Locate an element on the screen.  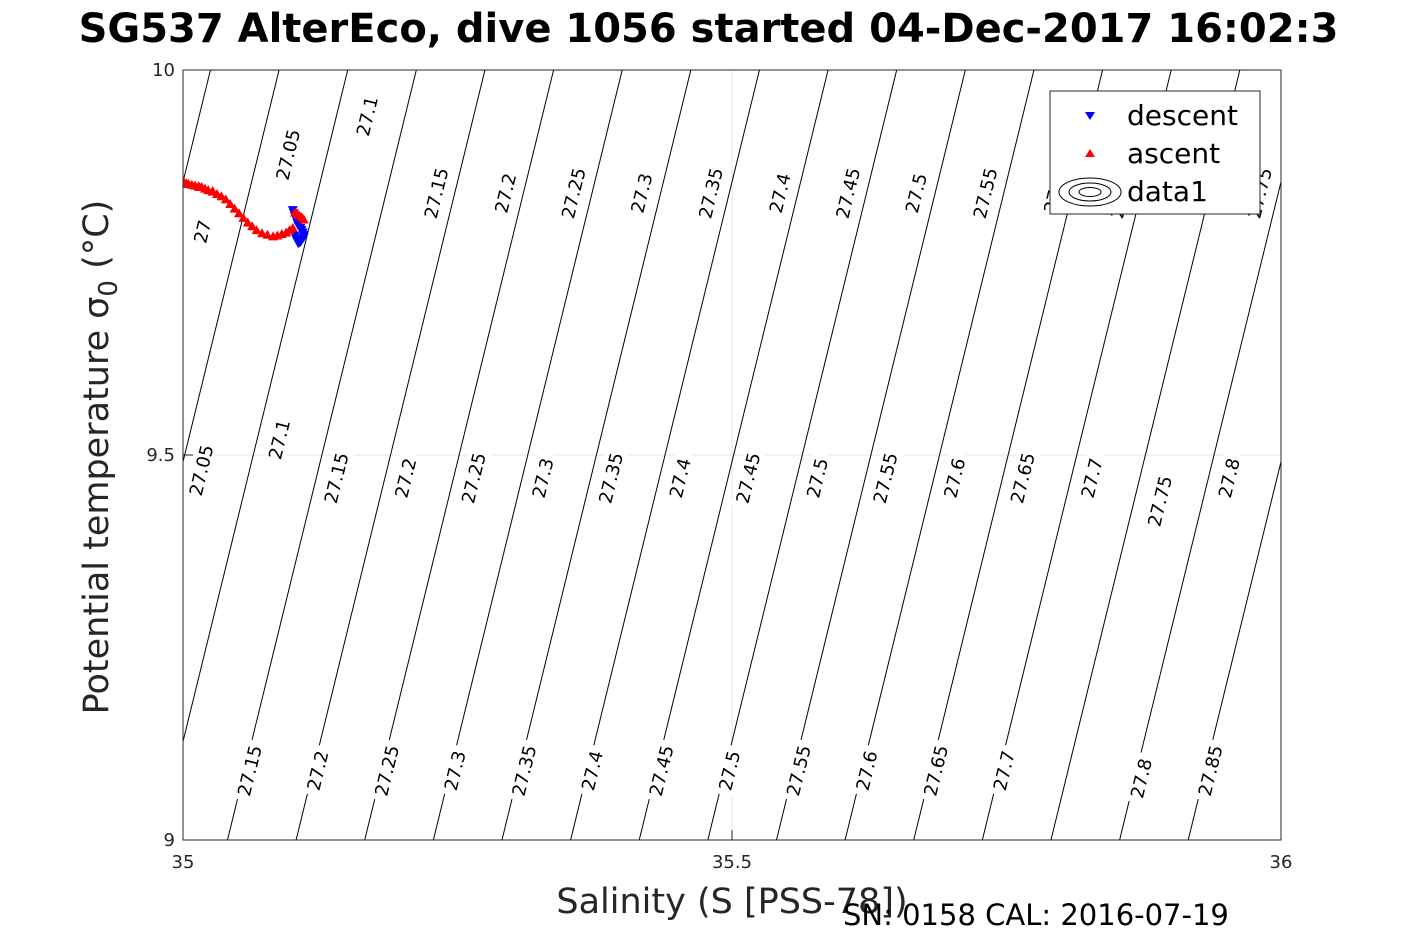
data-points is located at coordinates (246, 212).